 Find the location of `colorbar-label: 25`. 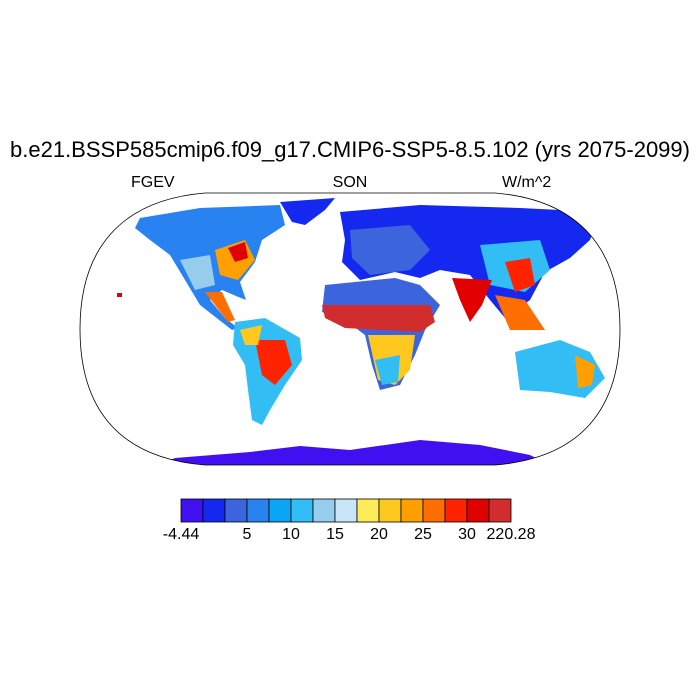

colorbar-label: 25 is located at coordinates (423, 534).